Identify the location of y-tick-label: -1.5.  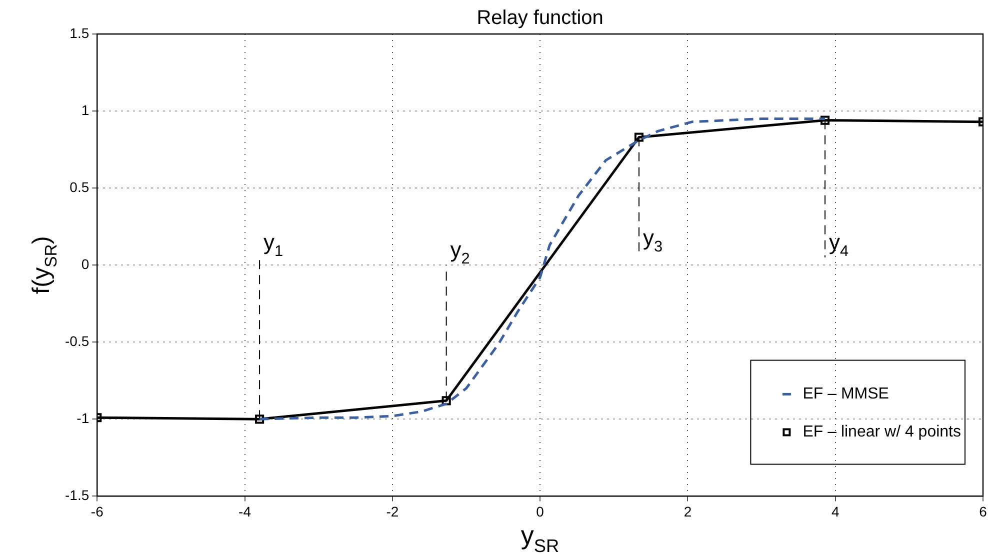
(77, 495).